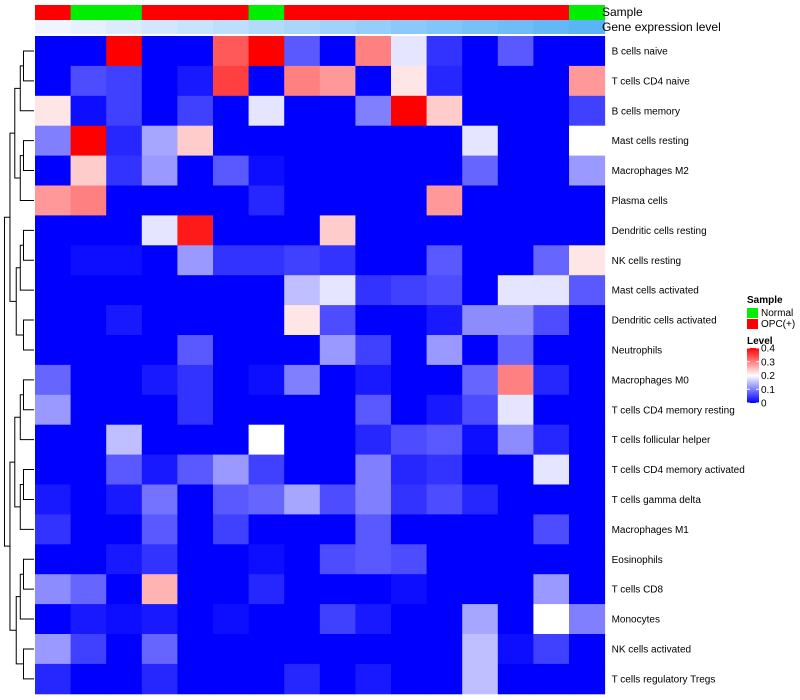 This screenshot has width=800, height=700. I want to click on legend-swatch, so click(752, 313).